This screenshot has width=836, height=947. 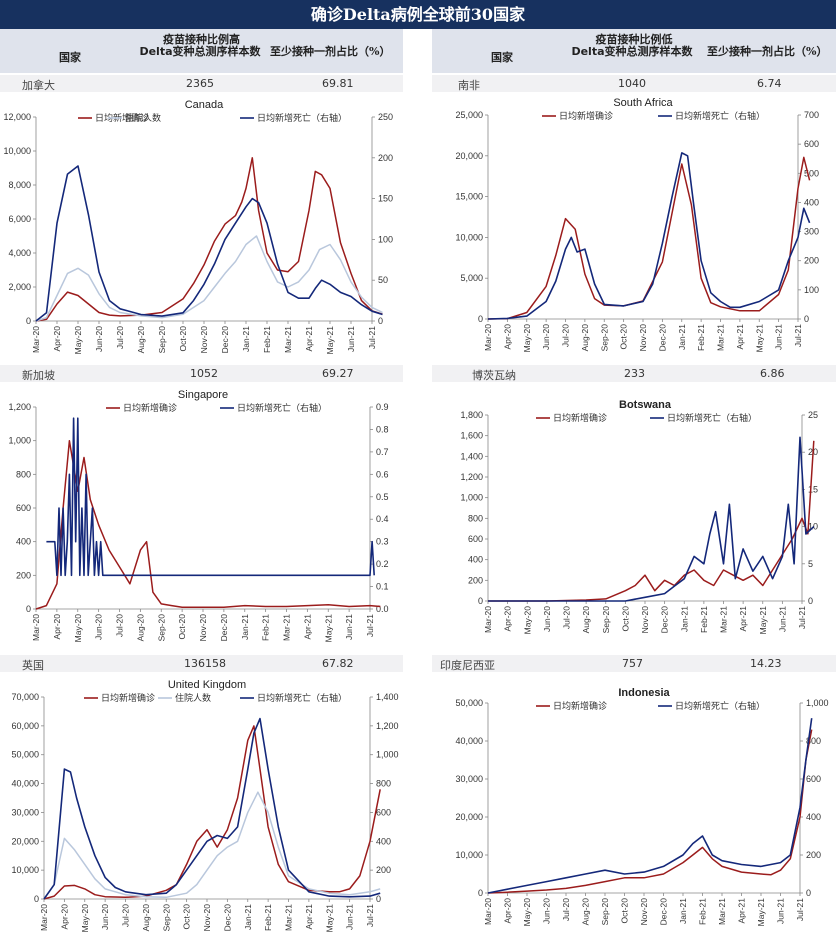 I want to click on right-tick-label: 0.2, so click(x=382, y=564).